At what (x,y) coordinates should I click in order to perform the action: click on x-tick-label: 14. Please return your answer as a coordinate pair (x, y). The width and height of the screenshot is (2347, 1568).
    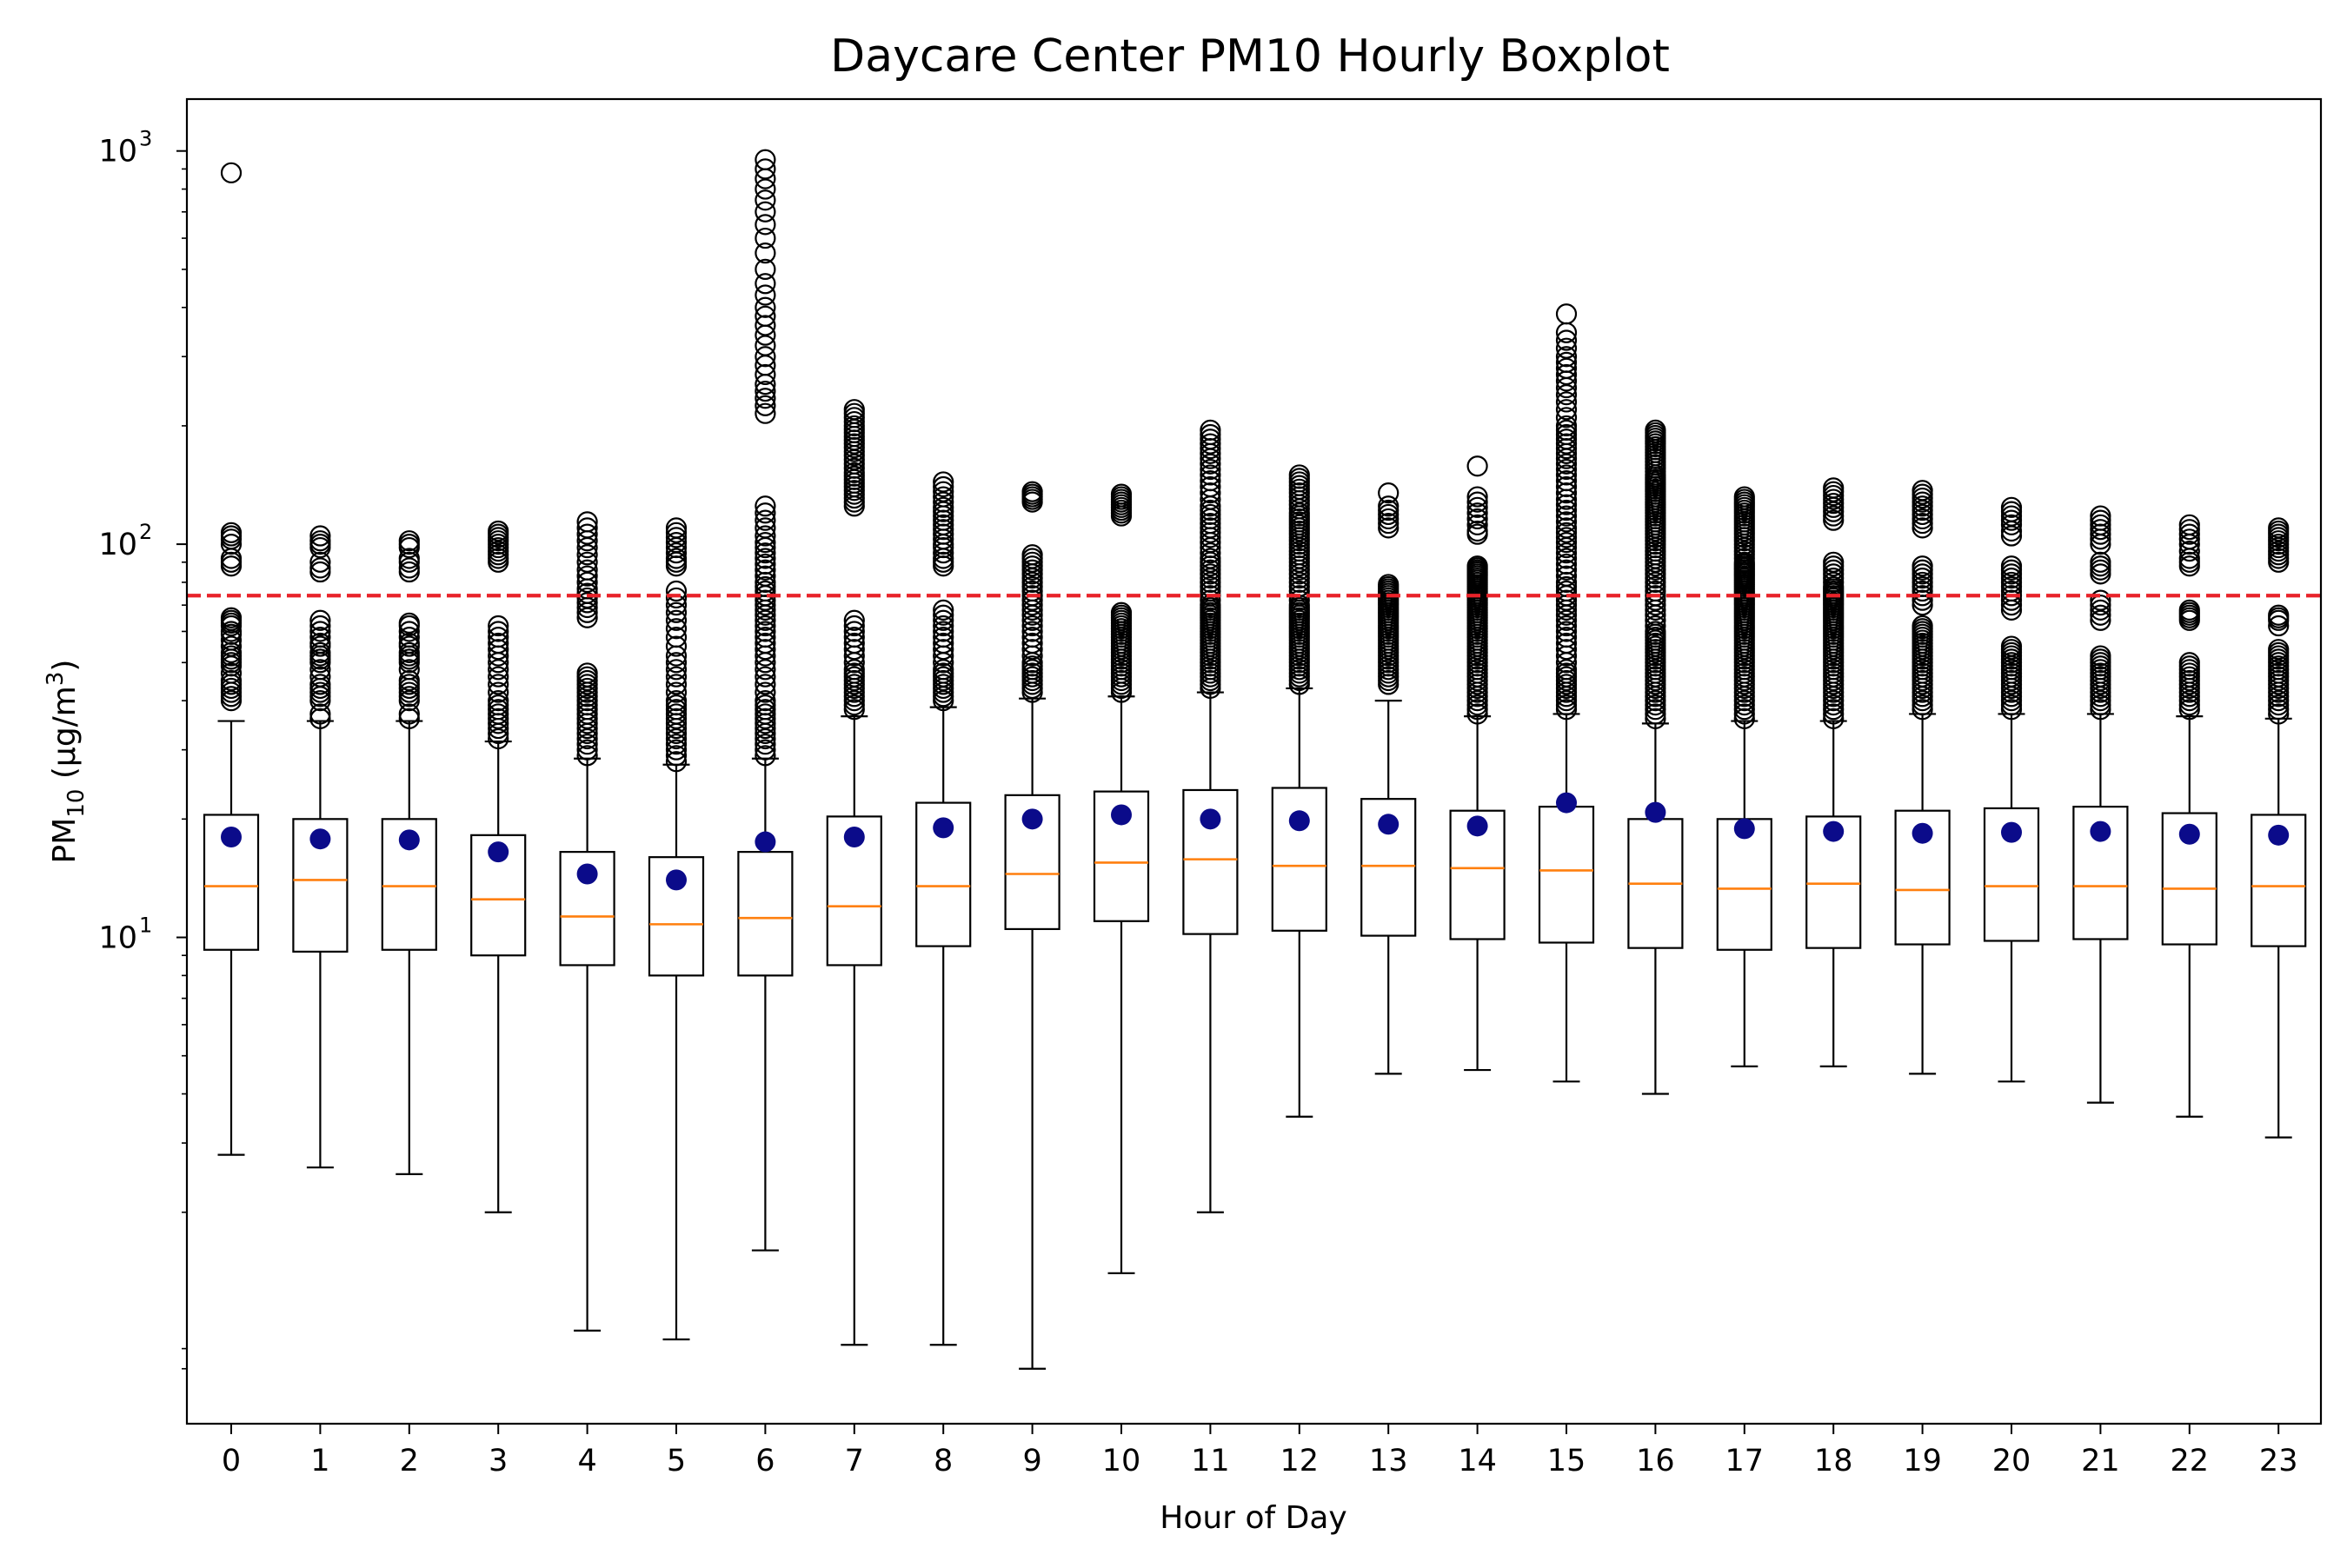
    Looking at the image, I should click on (1477, 1461).